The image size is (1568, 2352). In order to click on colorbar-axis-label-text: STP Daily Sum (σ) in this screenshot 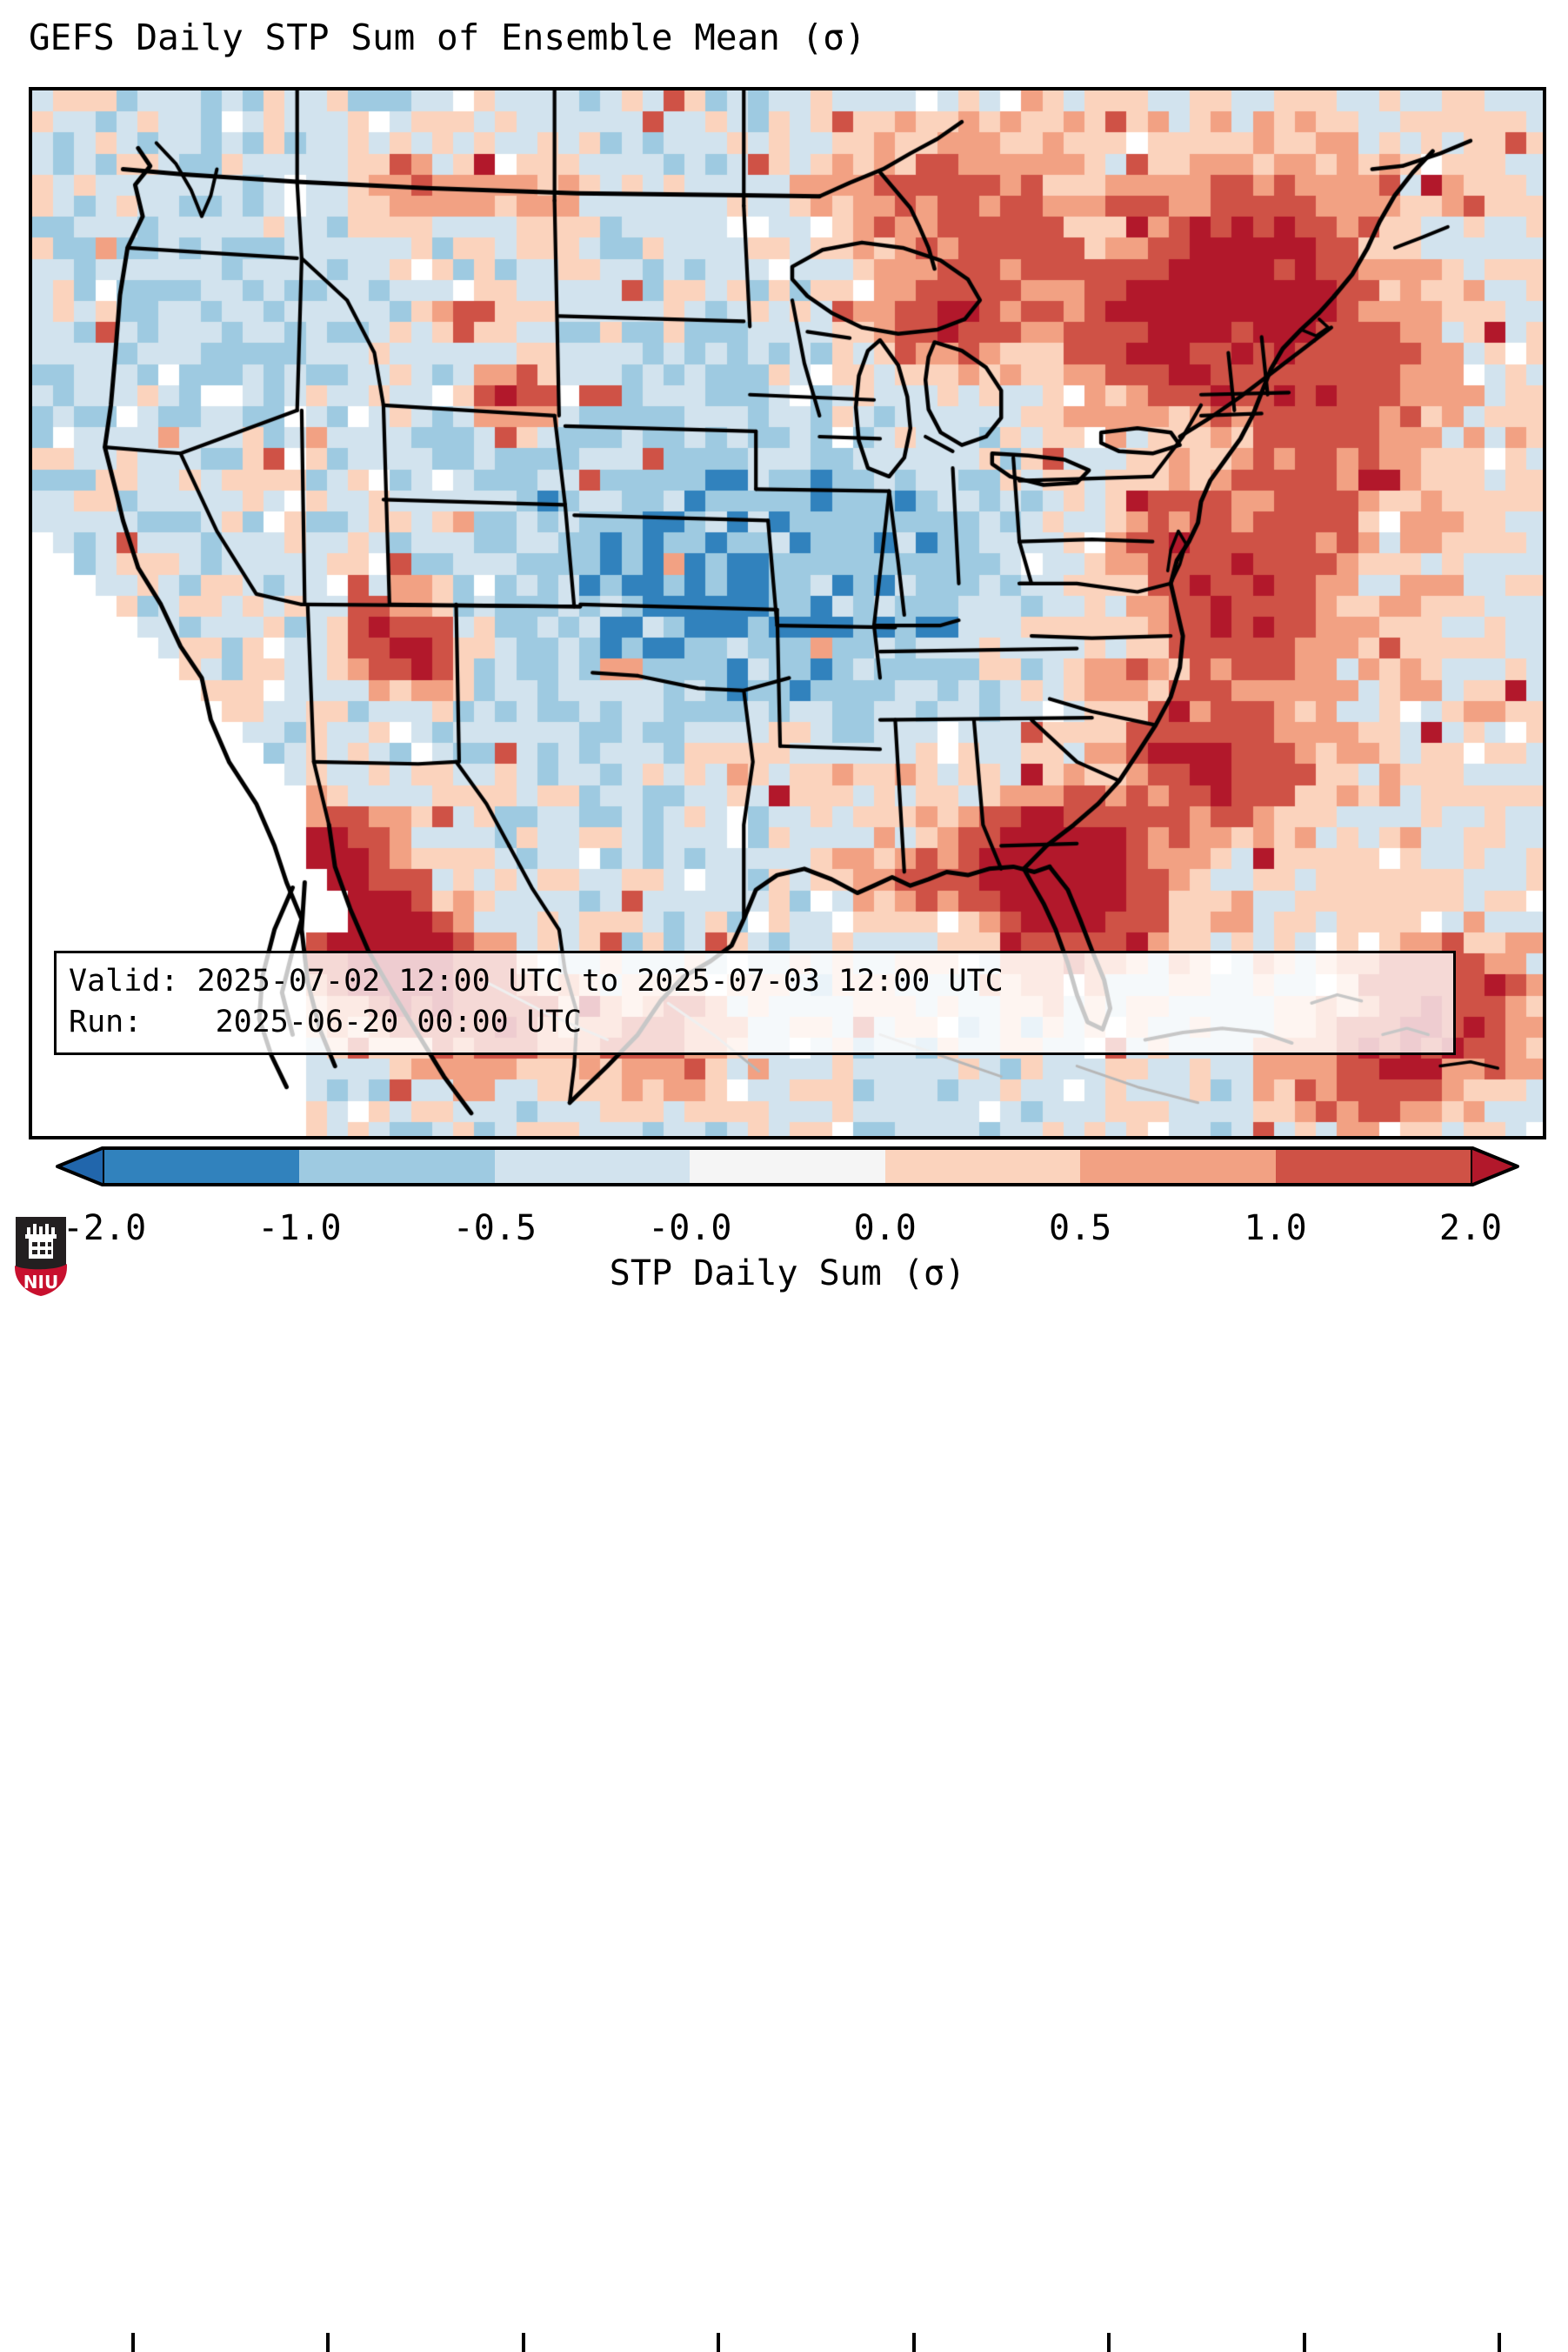, I will do `click(787, 1273)`.